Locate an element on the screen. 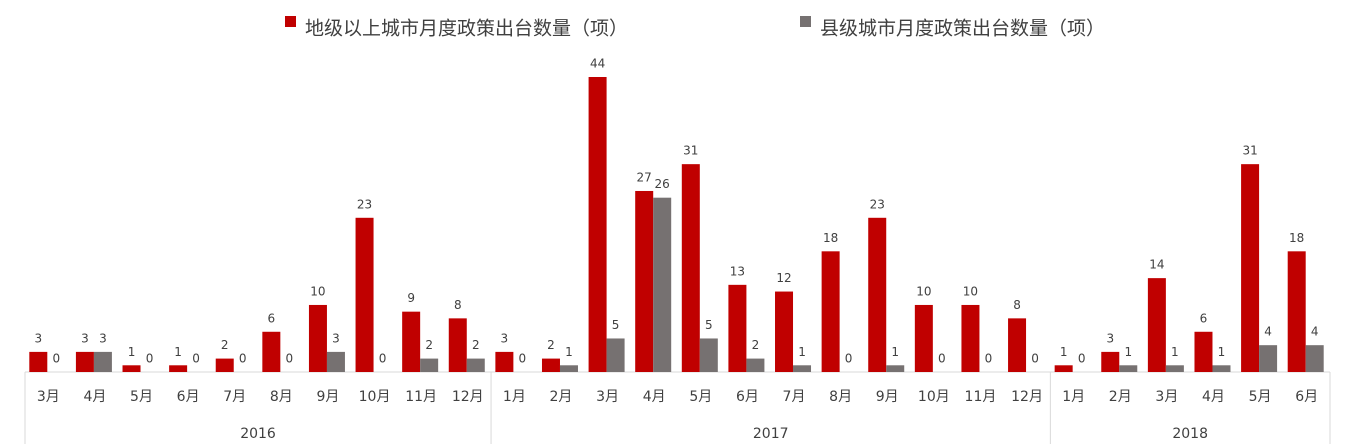  value-label: 27 is located at coordinates (644, 177).